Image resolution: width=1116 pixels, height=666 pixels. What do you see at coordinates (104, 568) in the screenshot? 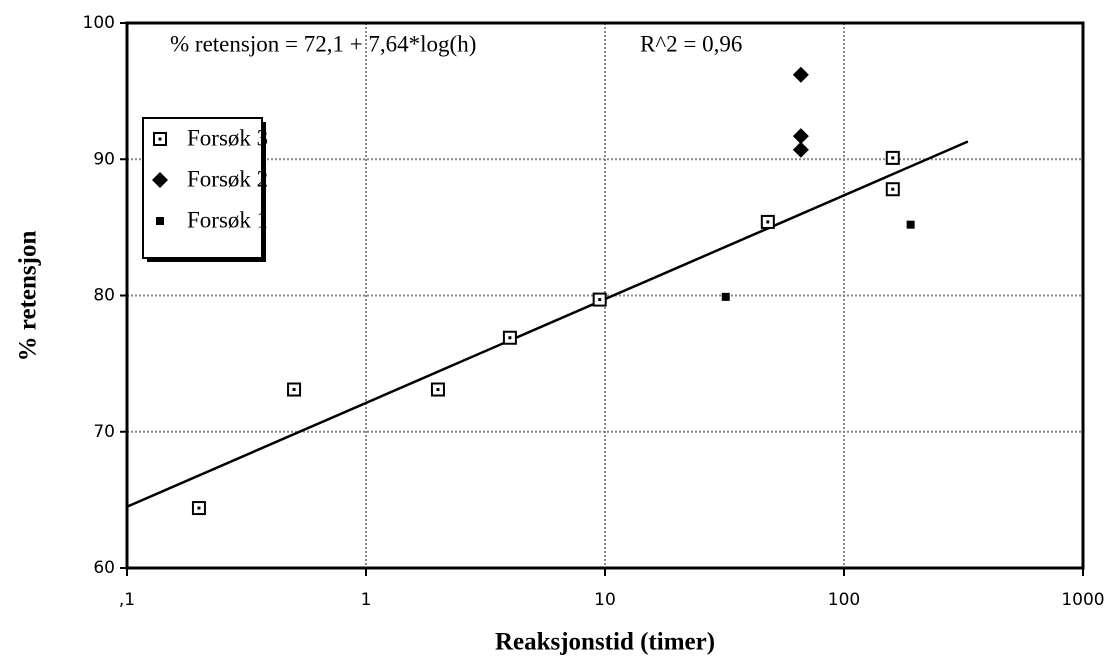
I see `y-tick-label: 60` at bounding box center [104, 568].